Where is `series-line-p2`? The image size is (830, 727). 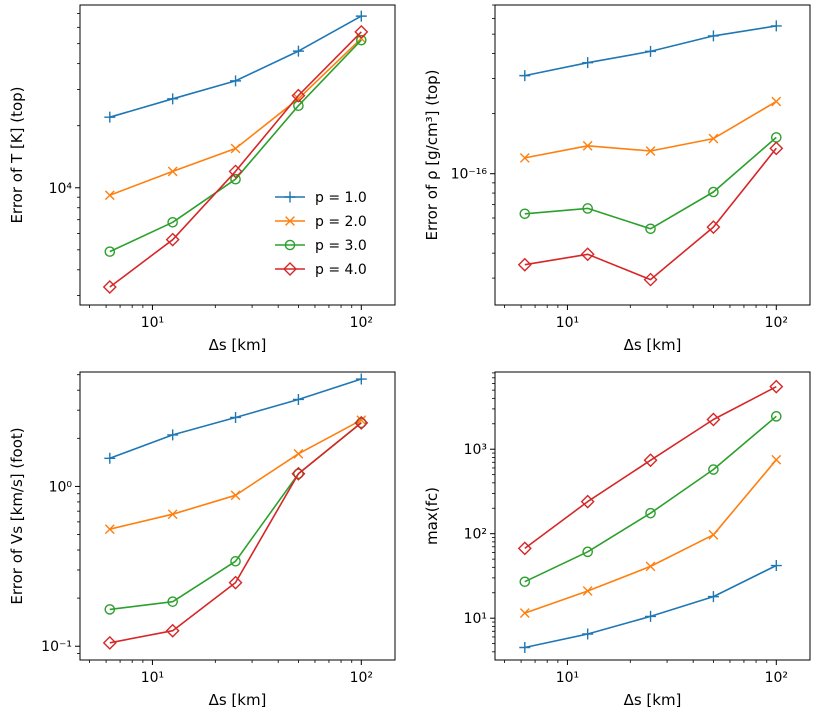 series-line-p2 is located at coordinates (650, 536).